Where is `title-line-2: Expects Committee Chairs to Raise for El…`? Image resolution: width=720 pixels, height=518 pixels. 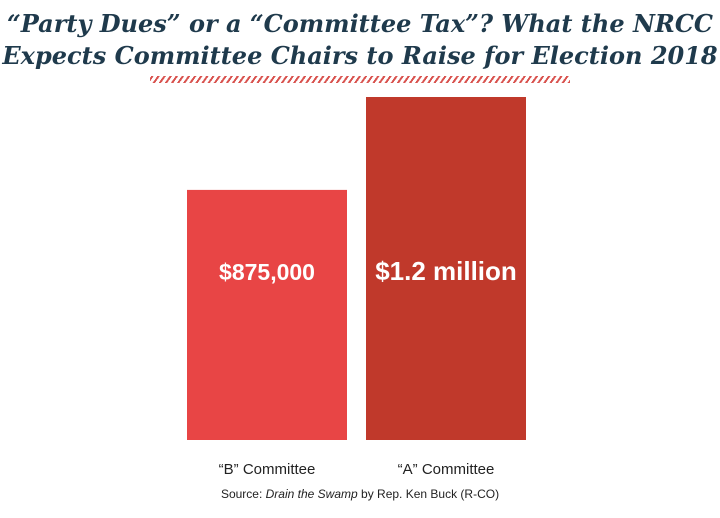
title-line-2: Expects Committee Chairs to Raise for El… is located at coordinates (360, 55).